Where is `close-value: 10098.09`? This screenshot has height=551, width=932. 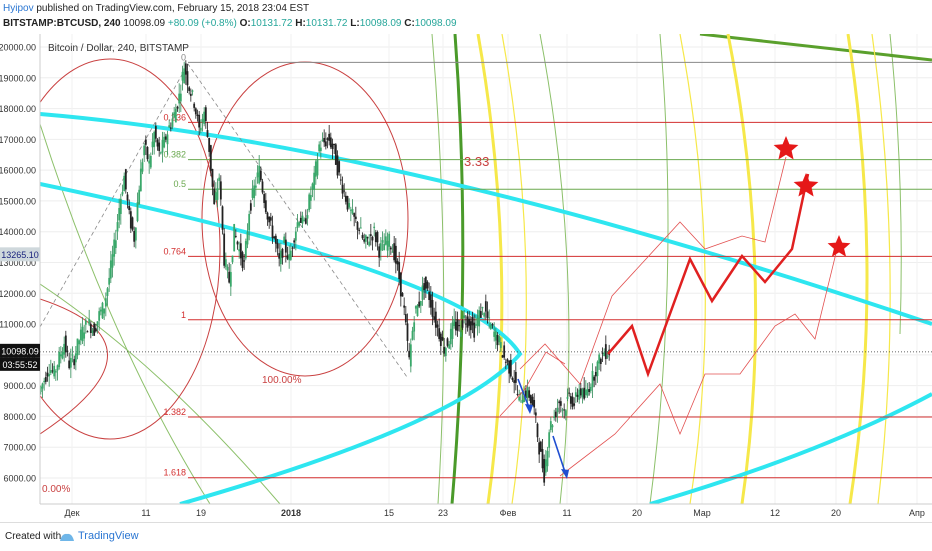
close-value: 10098.09 is located at coordinates (435, 23).